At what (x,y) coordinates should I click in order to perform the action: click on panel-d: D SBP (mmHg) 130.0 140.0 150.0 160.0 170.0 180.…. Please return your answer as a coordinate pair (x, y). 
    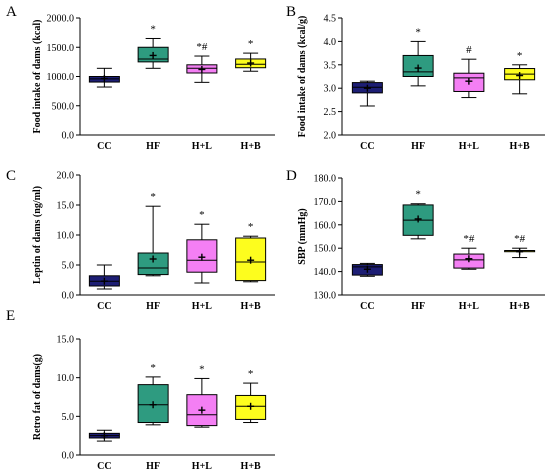
    Looking at the image, I should click on (415, 240).